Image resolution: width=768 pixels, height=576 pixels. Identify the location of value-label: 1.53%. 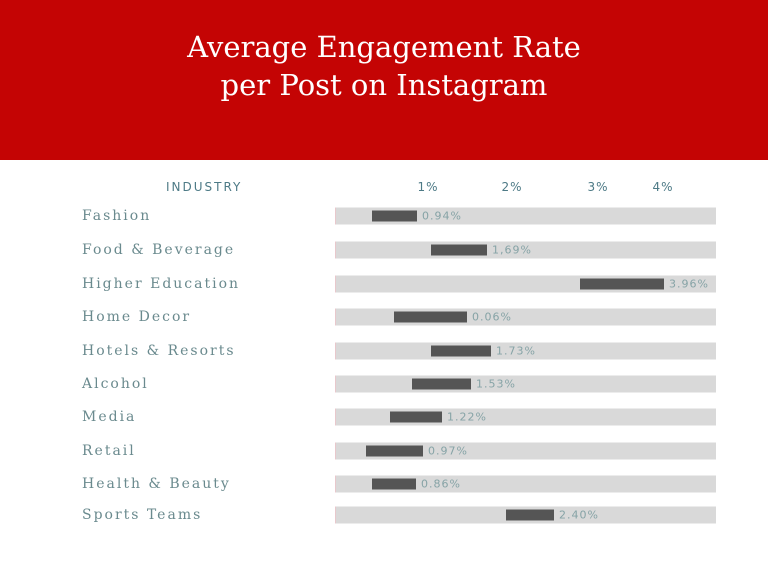
(496, 384).